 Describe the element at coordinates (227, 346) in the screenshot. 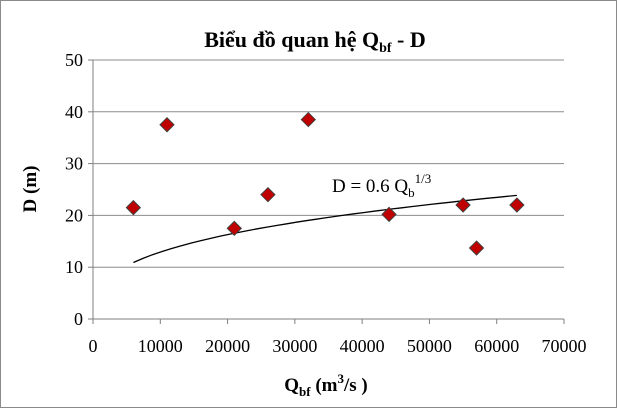

I see `x-tick-label: 20000` at that location.